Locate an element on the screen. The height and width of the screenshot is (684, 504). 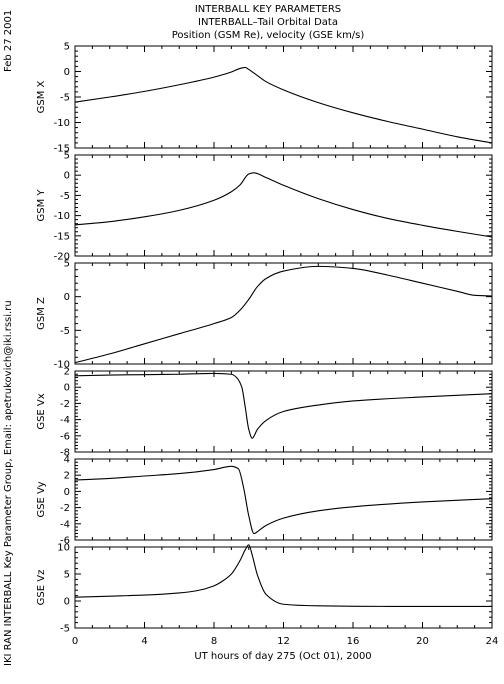
x-axis: 0 4 8 12 16 20 24 is located at coordinates (285, 641).